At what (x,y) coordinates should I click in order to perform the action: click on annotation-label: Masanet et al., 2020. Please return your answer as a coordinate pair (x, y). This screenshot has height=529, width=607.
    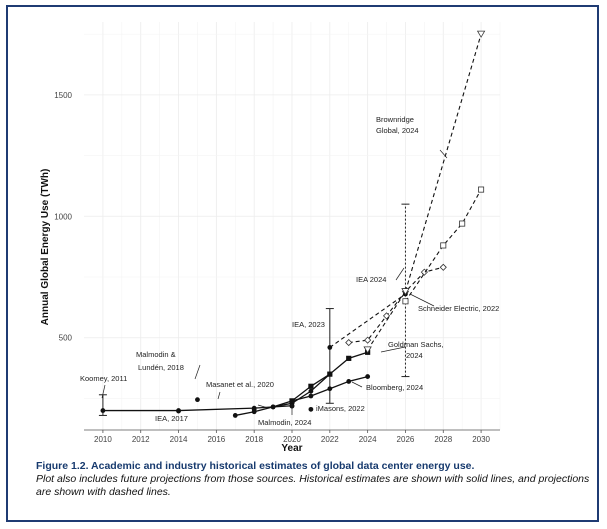
    Looking at the image, I should click on (240, 384).